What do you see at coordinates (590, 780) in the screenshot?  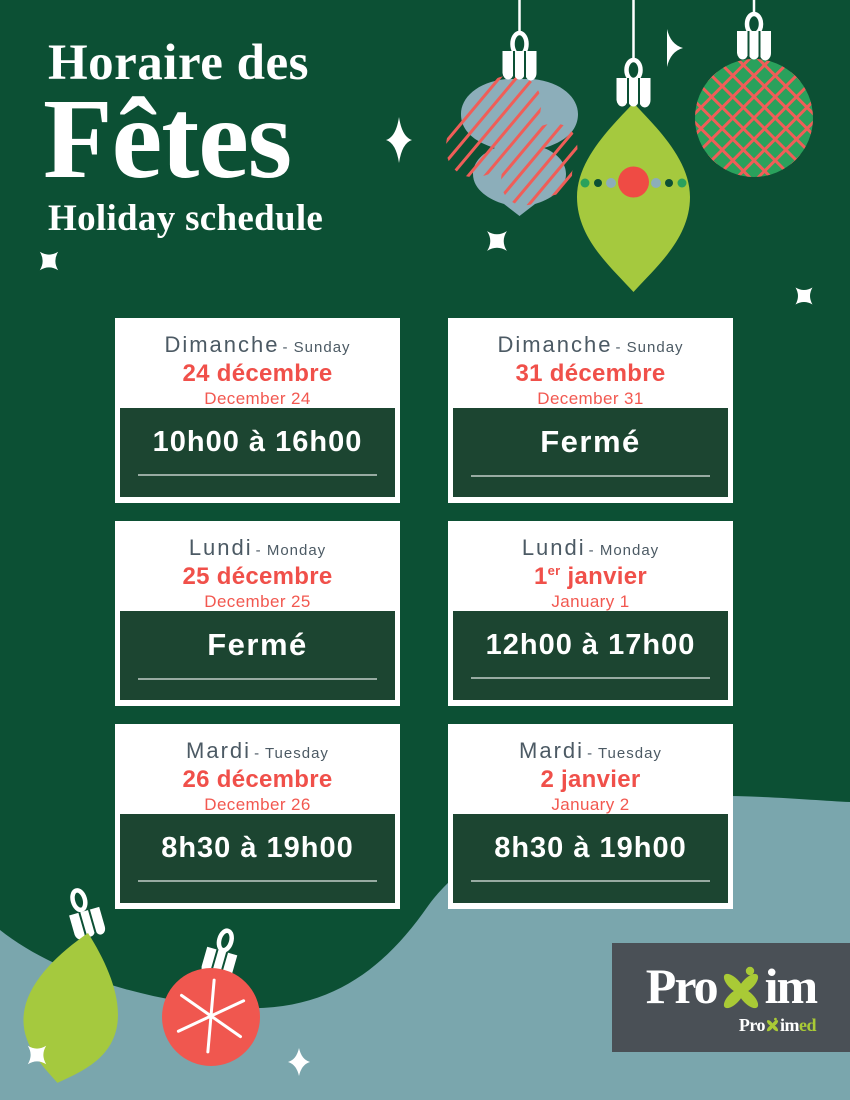 I see `date-fr: 2 janvier` at bounding box center [590, 780].